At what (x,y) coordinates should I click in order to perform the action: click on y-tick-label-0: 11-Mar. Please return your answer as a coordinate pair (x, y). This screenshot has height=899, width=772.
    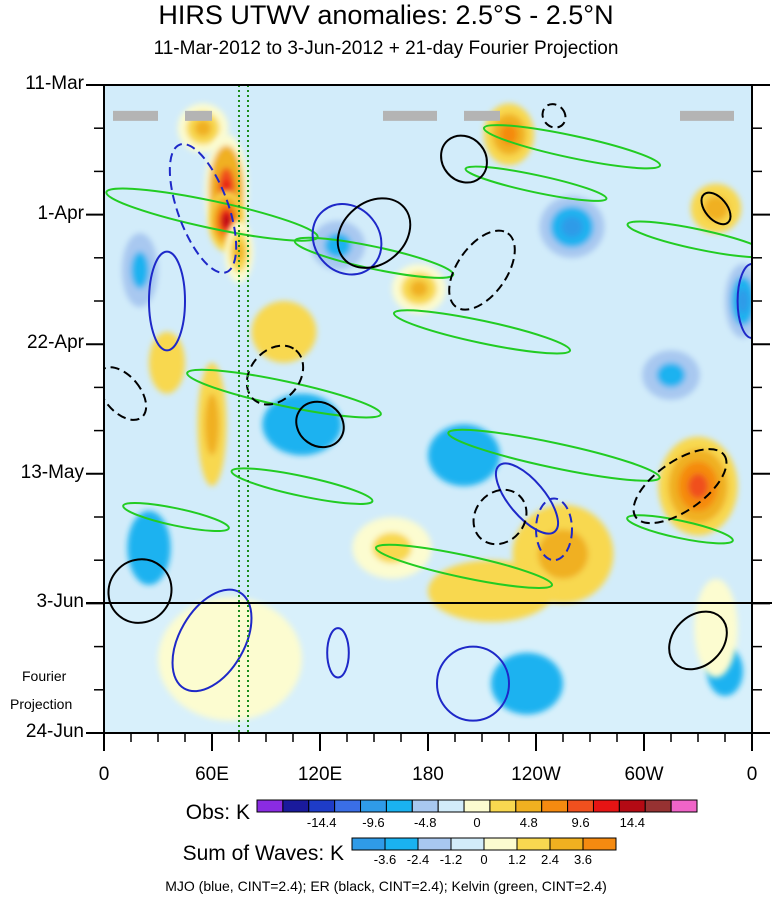
    Looking at the image, I should click on (54, 83).